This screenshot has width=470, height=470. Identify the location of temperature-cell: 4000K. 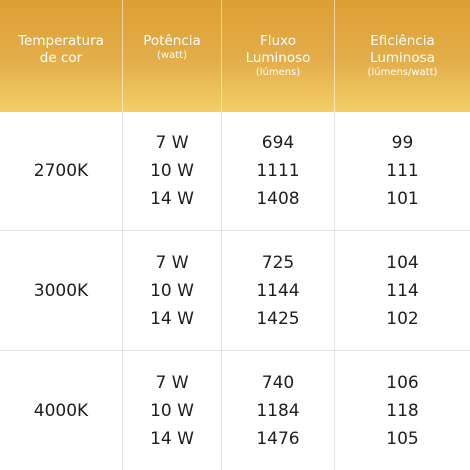
(61, 410).